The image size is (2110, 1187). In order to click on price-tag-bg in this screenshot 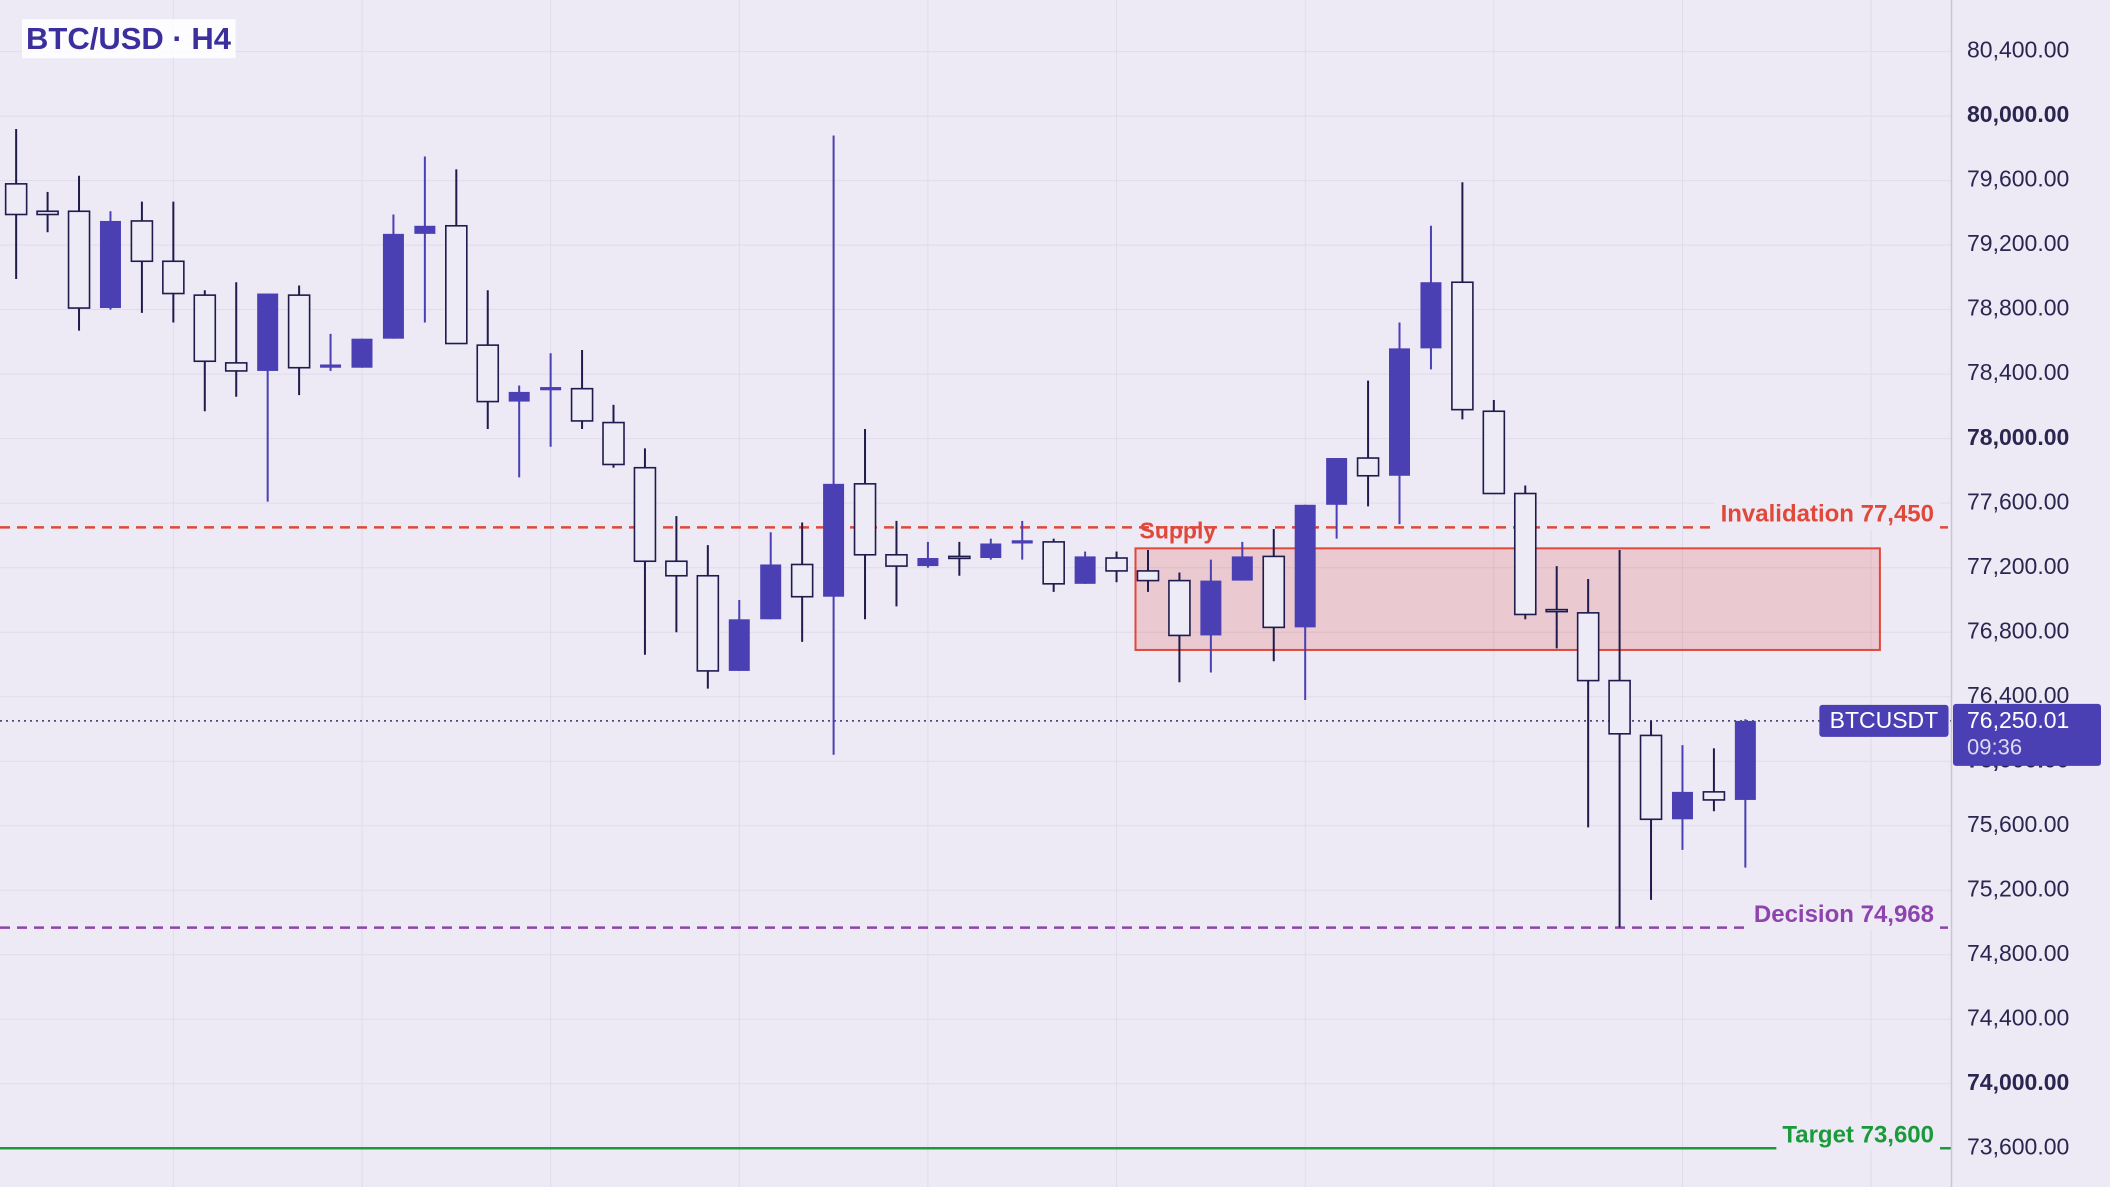, I will do `click(2027, 734)`.